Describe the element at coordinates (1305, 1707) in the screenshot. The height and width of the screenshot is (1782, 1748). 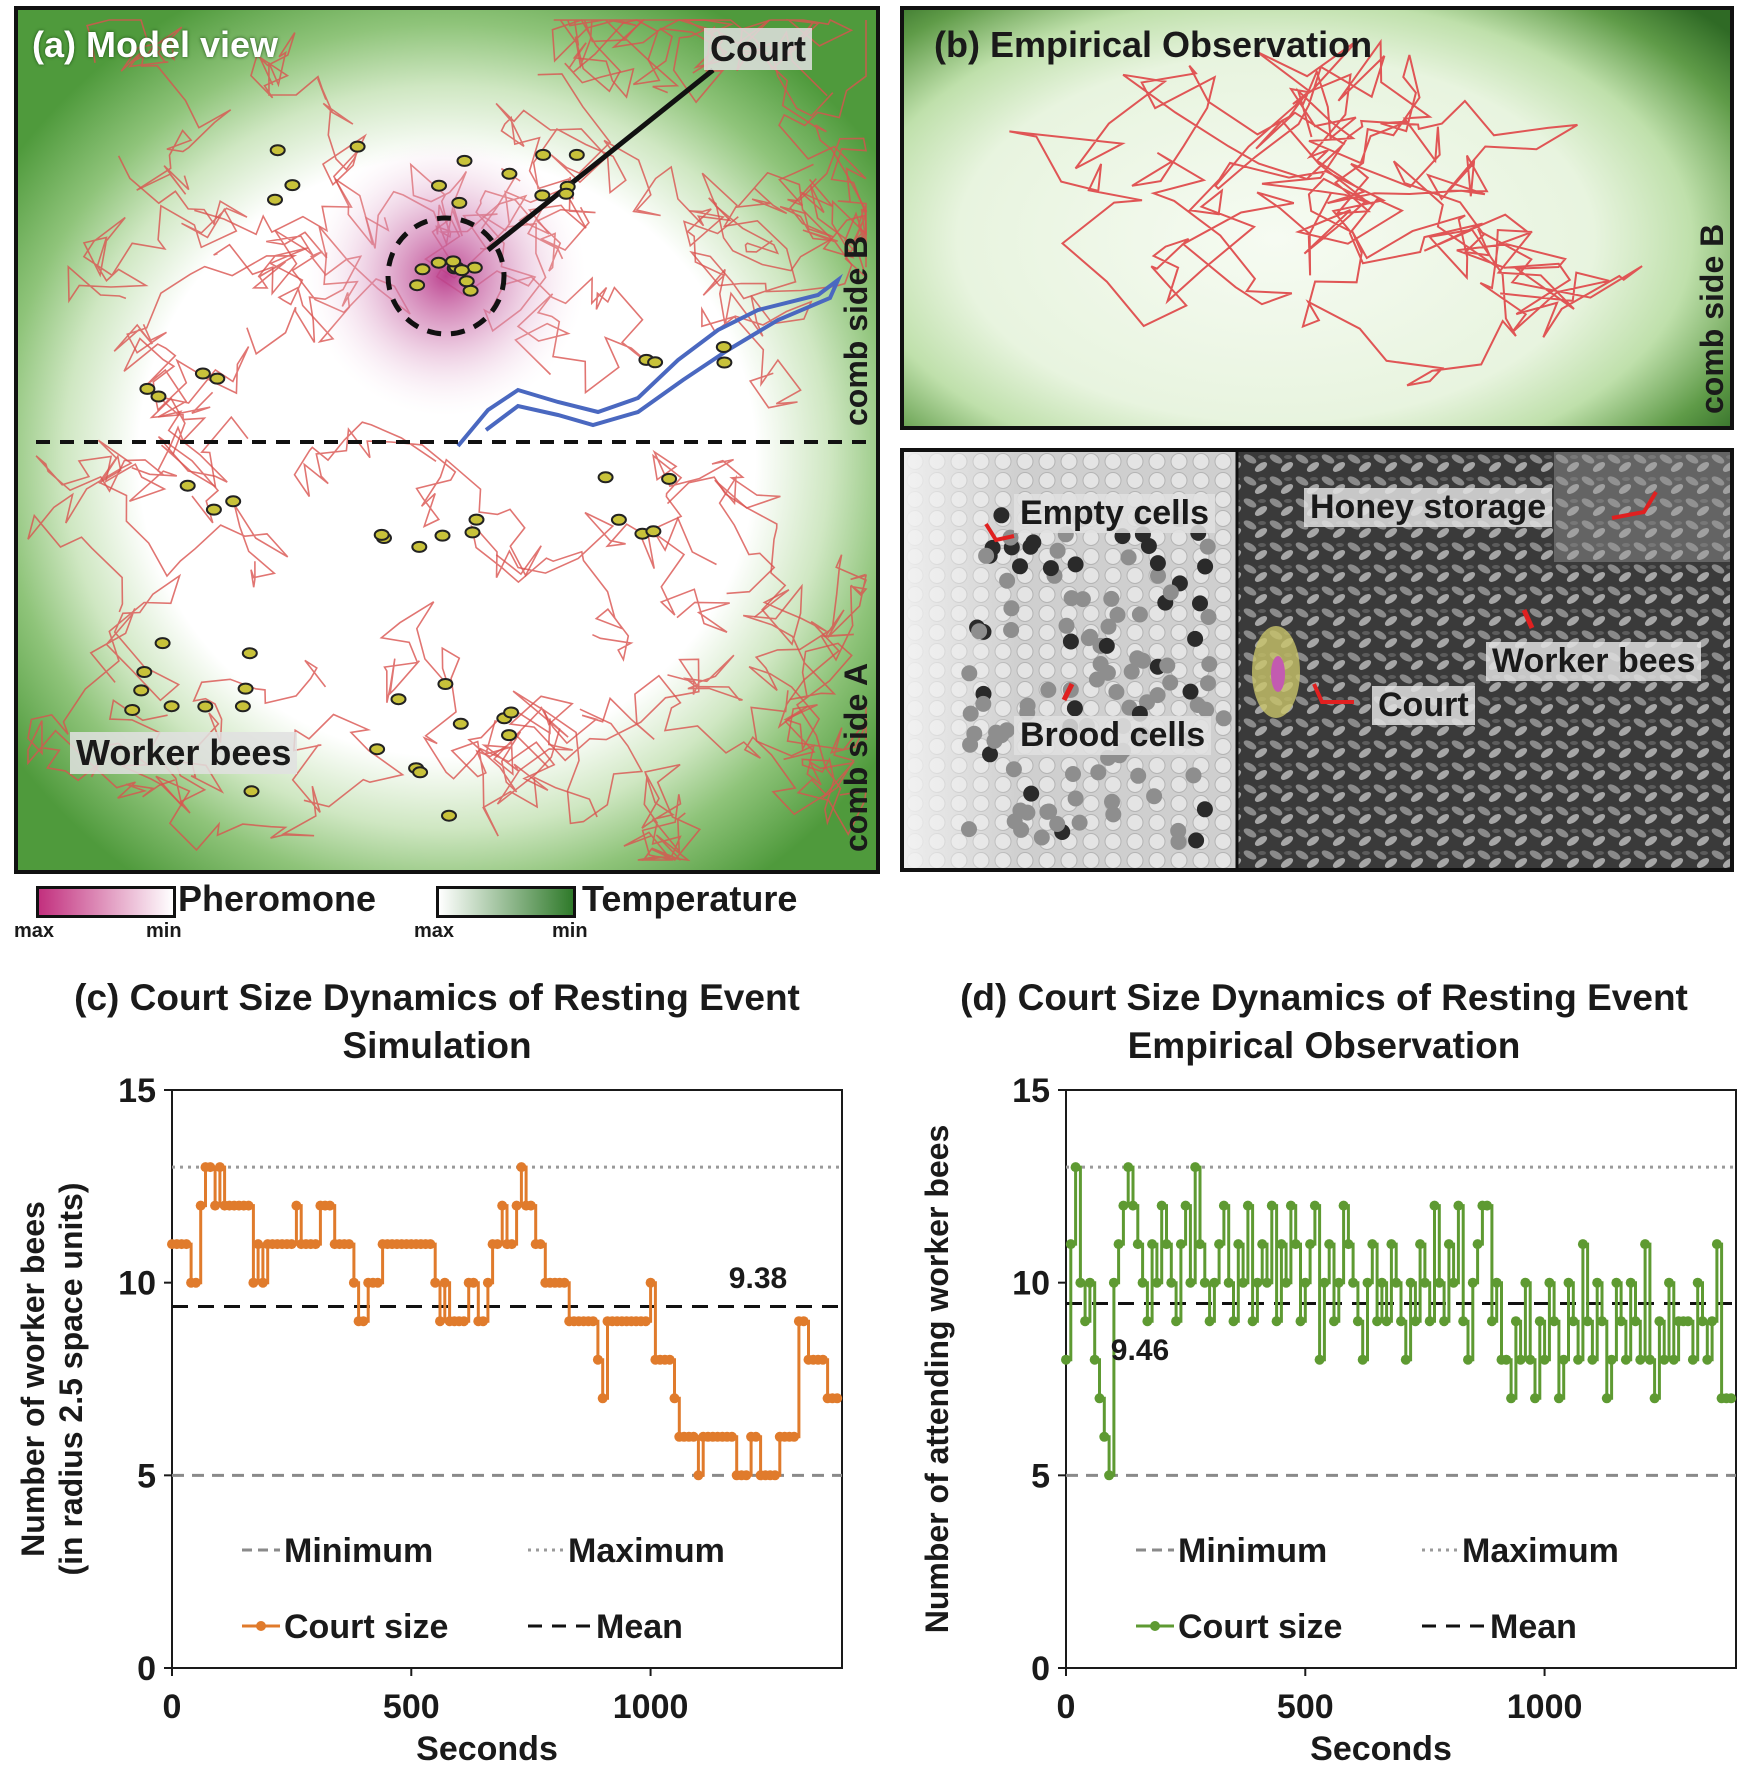
I see `x-tick-label: 500` at that location.